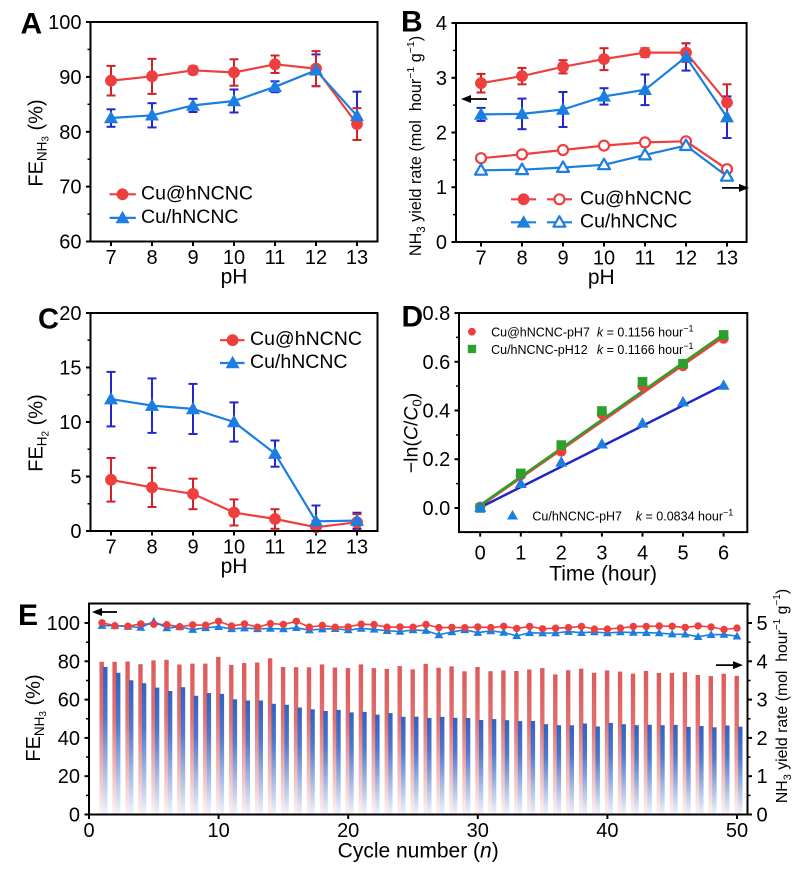 The width and height of the screenshot is (799, 871). Describe the element at coordinates (412, 22) in the screenshot. I see `svg-text: B` at that location.